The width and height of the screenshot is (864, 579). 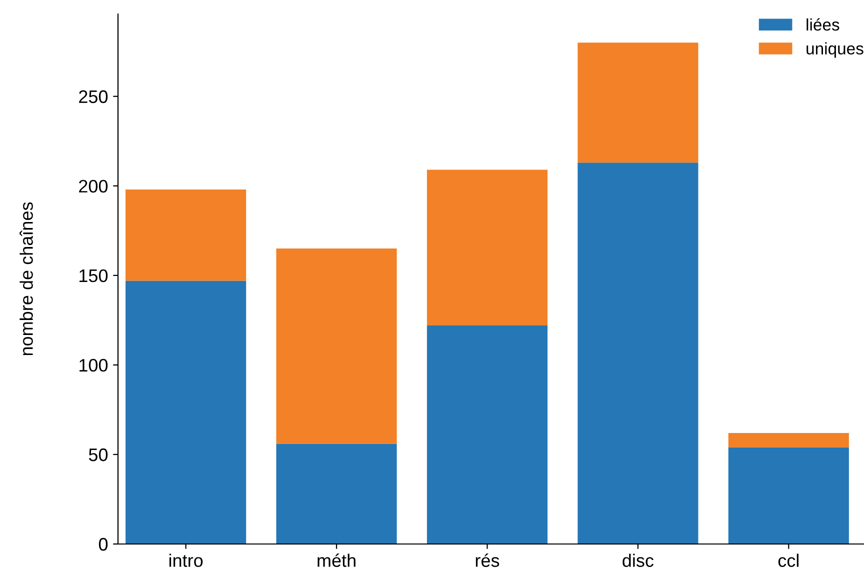 What do you see at coordinates (93, 186) in the screenshot?
I see `y-tick-label: 200` at bounding box center [93, 186].